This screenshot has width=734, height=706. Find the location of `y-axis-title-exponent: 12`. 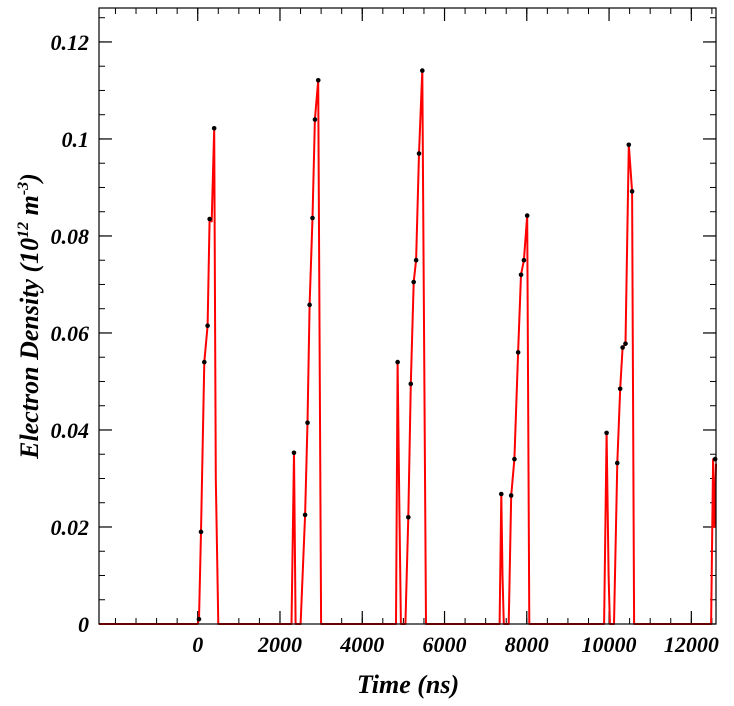

y-axis-title-exponent: 12 is located at coordinates (23, 230).